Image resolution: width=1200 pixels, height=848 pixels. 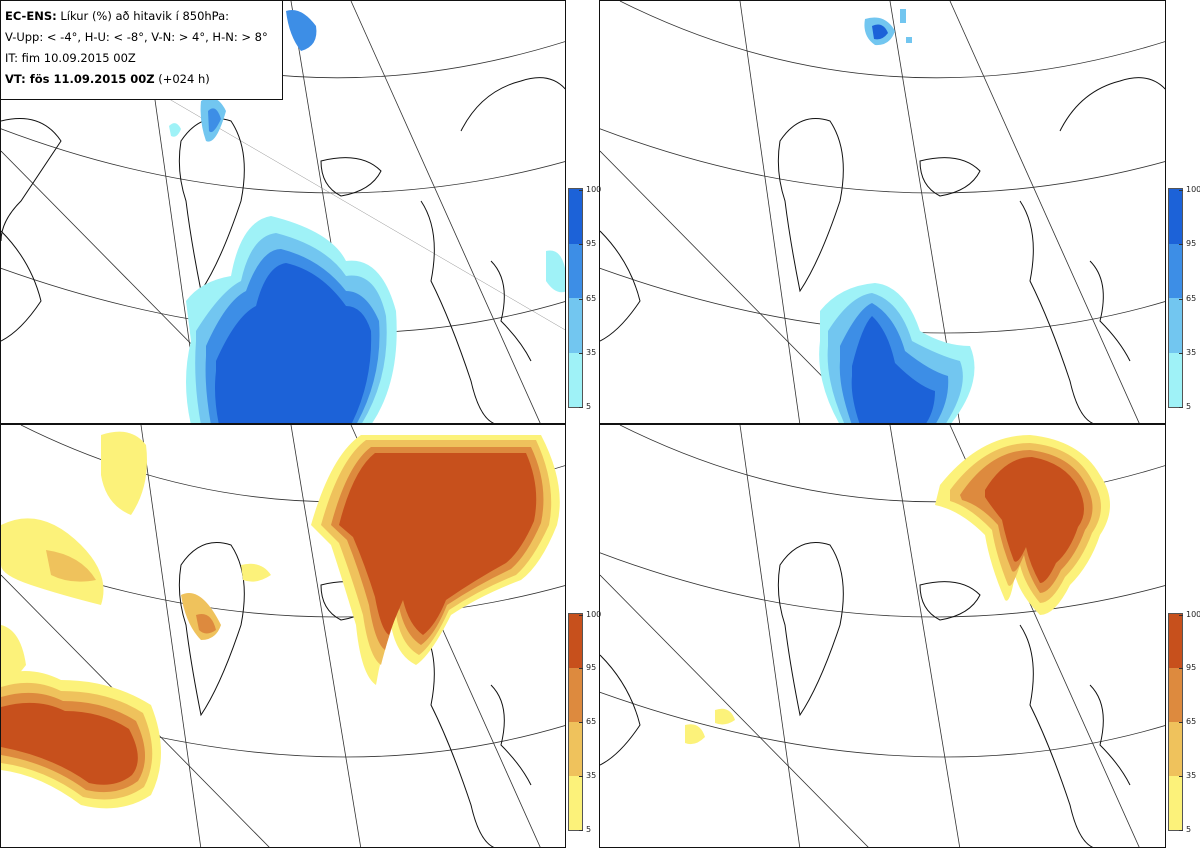 I want to click on info-title-line: EC-ENS: Líkur (%) að hitavik í 850hPa:, so click(x=143, y=16).